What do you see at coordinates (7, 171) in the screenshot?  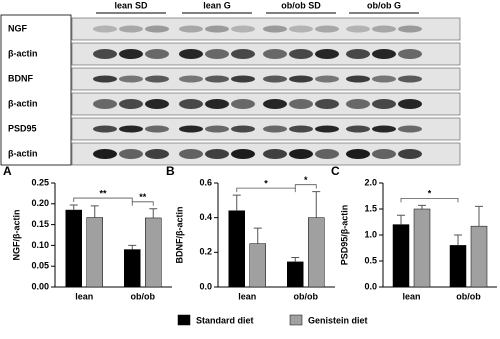 I see `panel-letter: A` at bounding box center [7, 171].